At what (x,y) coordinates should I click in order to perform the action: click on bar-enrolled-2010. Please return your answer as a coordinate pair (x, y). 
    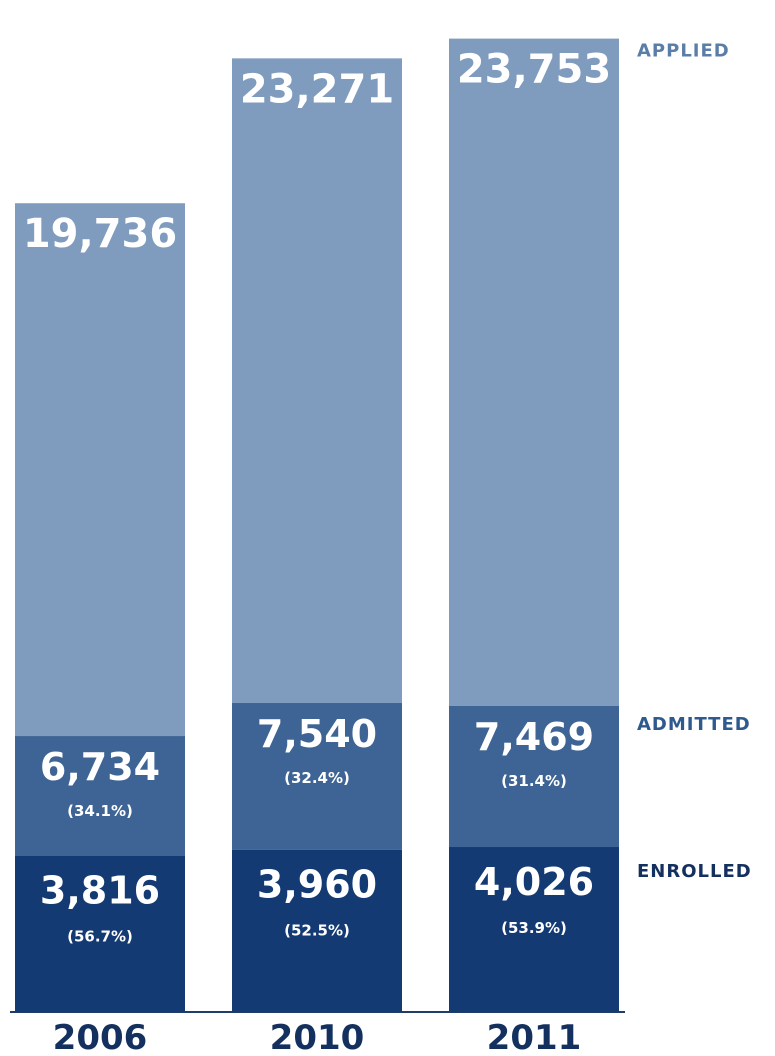
    Looking at the image, I should click on (317, 930).